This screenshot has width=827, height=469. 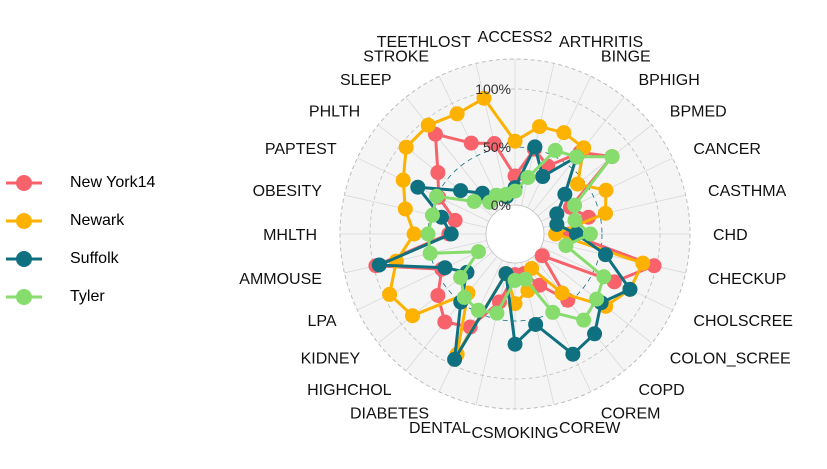 What do you see at coordinates (501, 205) in the screenshot?
I see `radial-tick-label: 0%` at bounding box center [501, 205].